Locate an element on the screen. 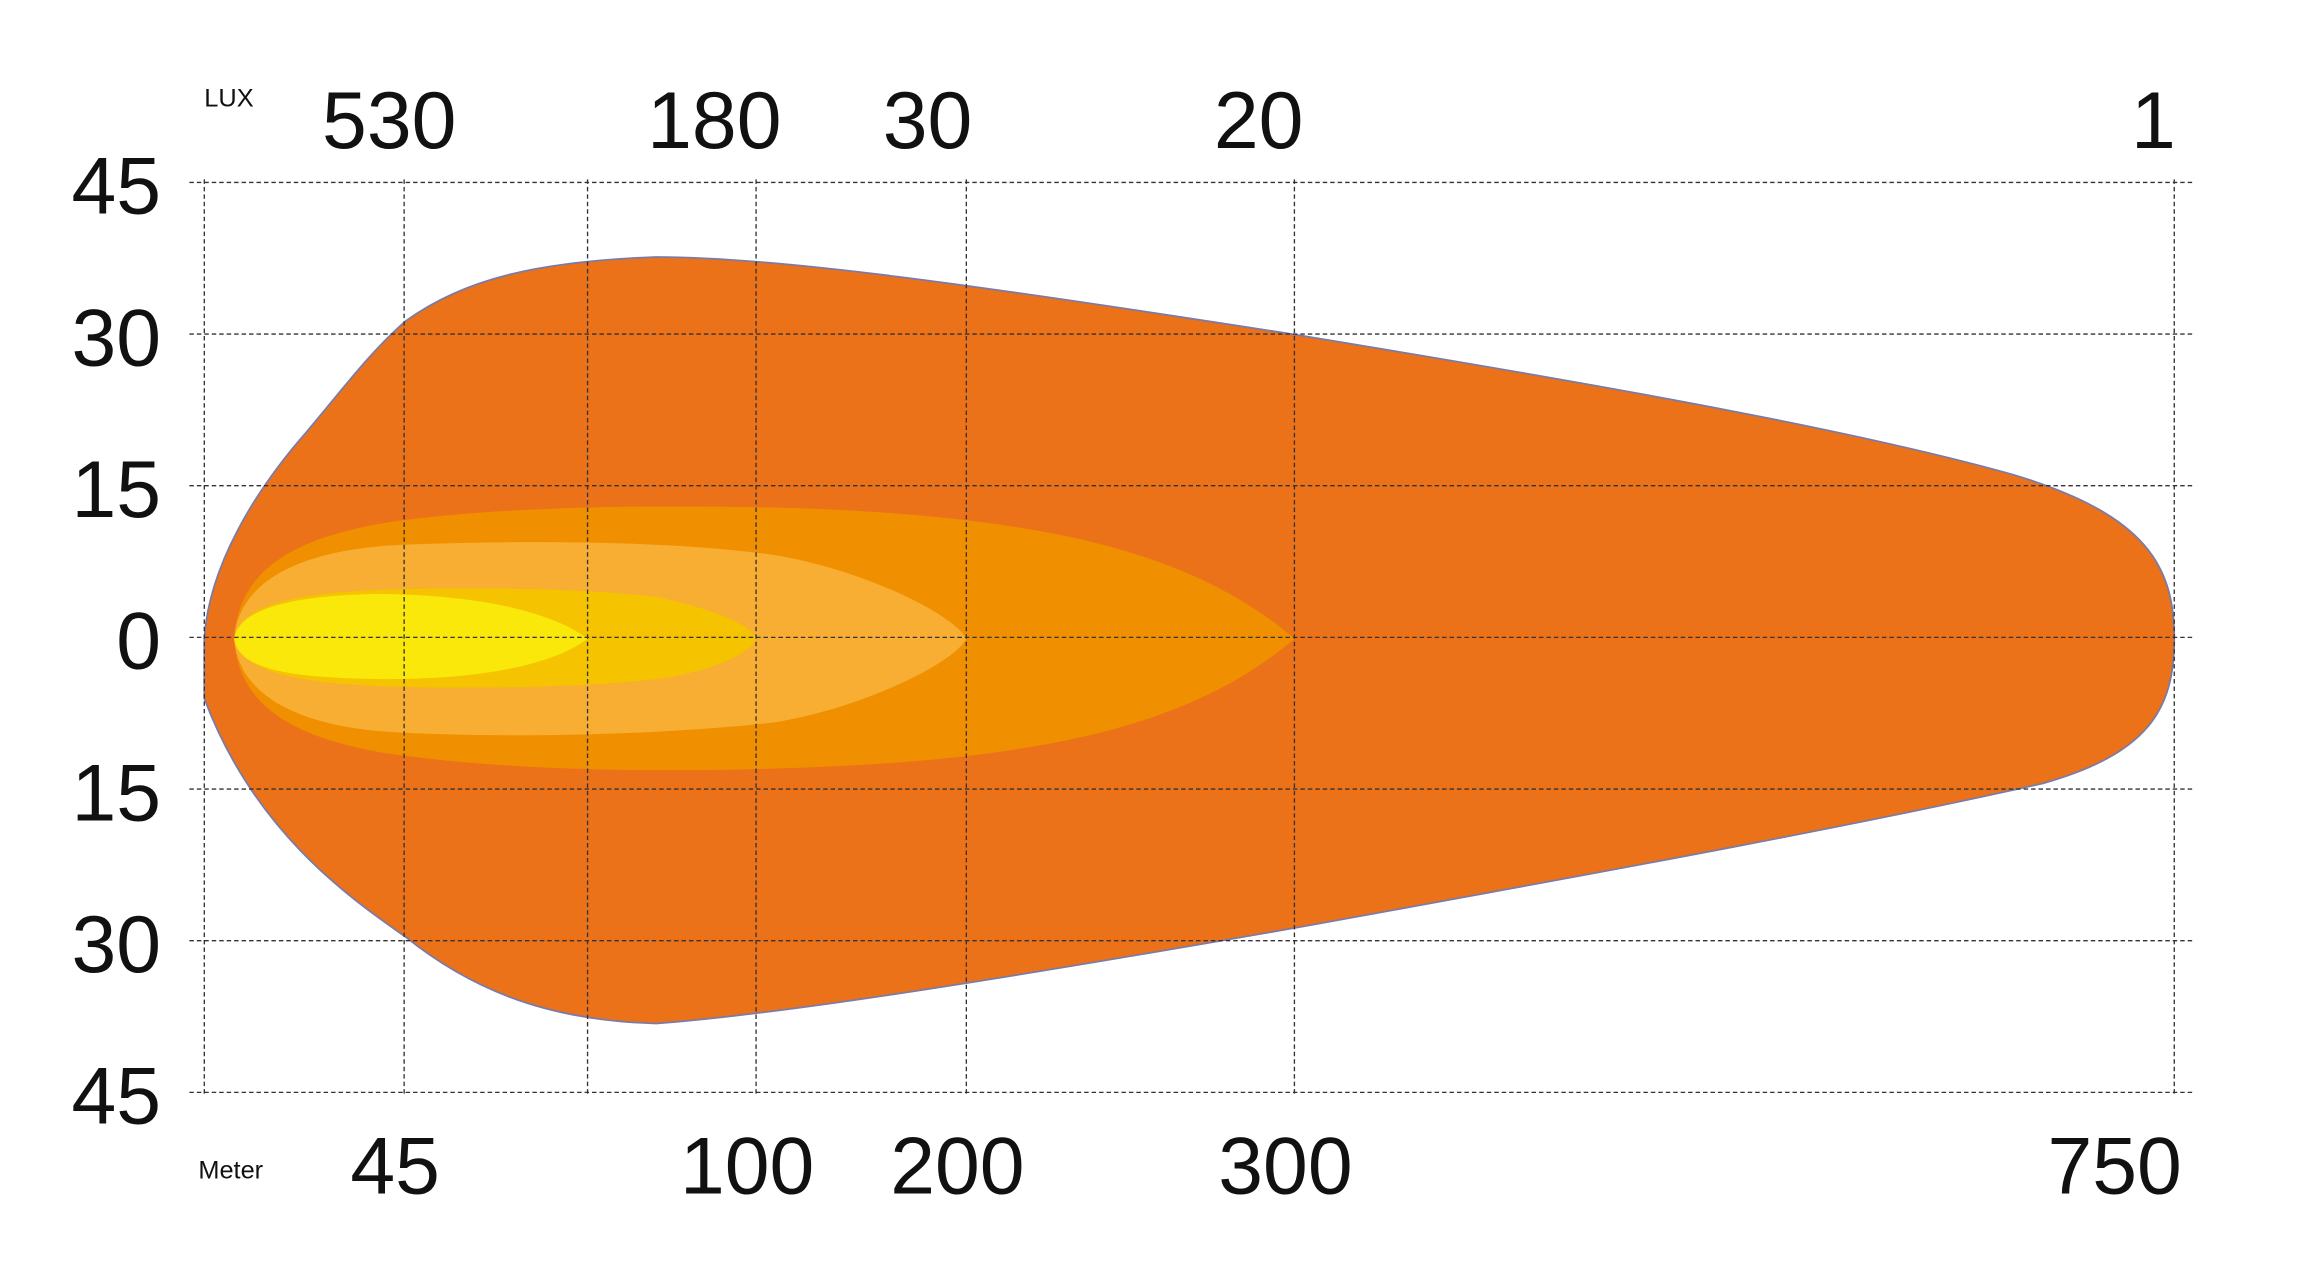 The width and height of the screenshot is (2304, 1270). lux-unit-label: LUX is located at coordinates (228, 98).